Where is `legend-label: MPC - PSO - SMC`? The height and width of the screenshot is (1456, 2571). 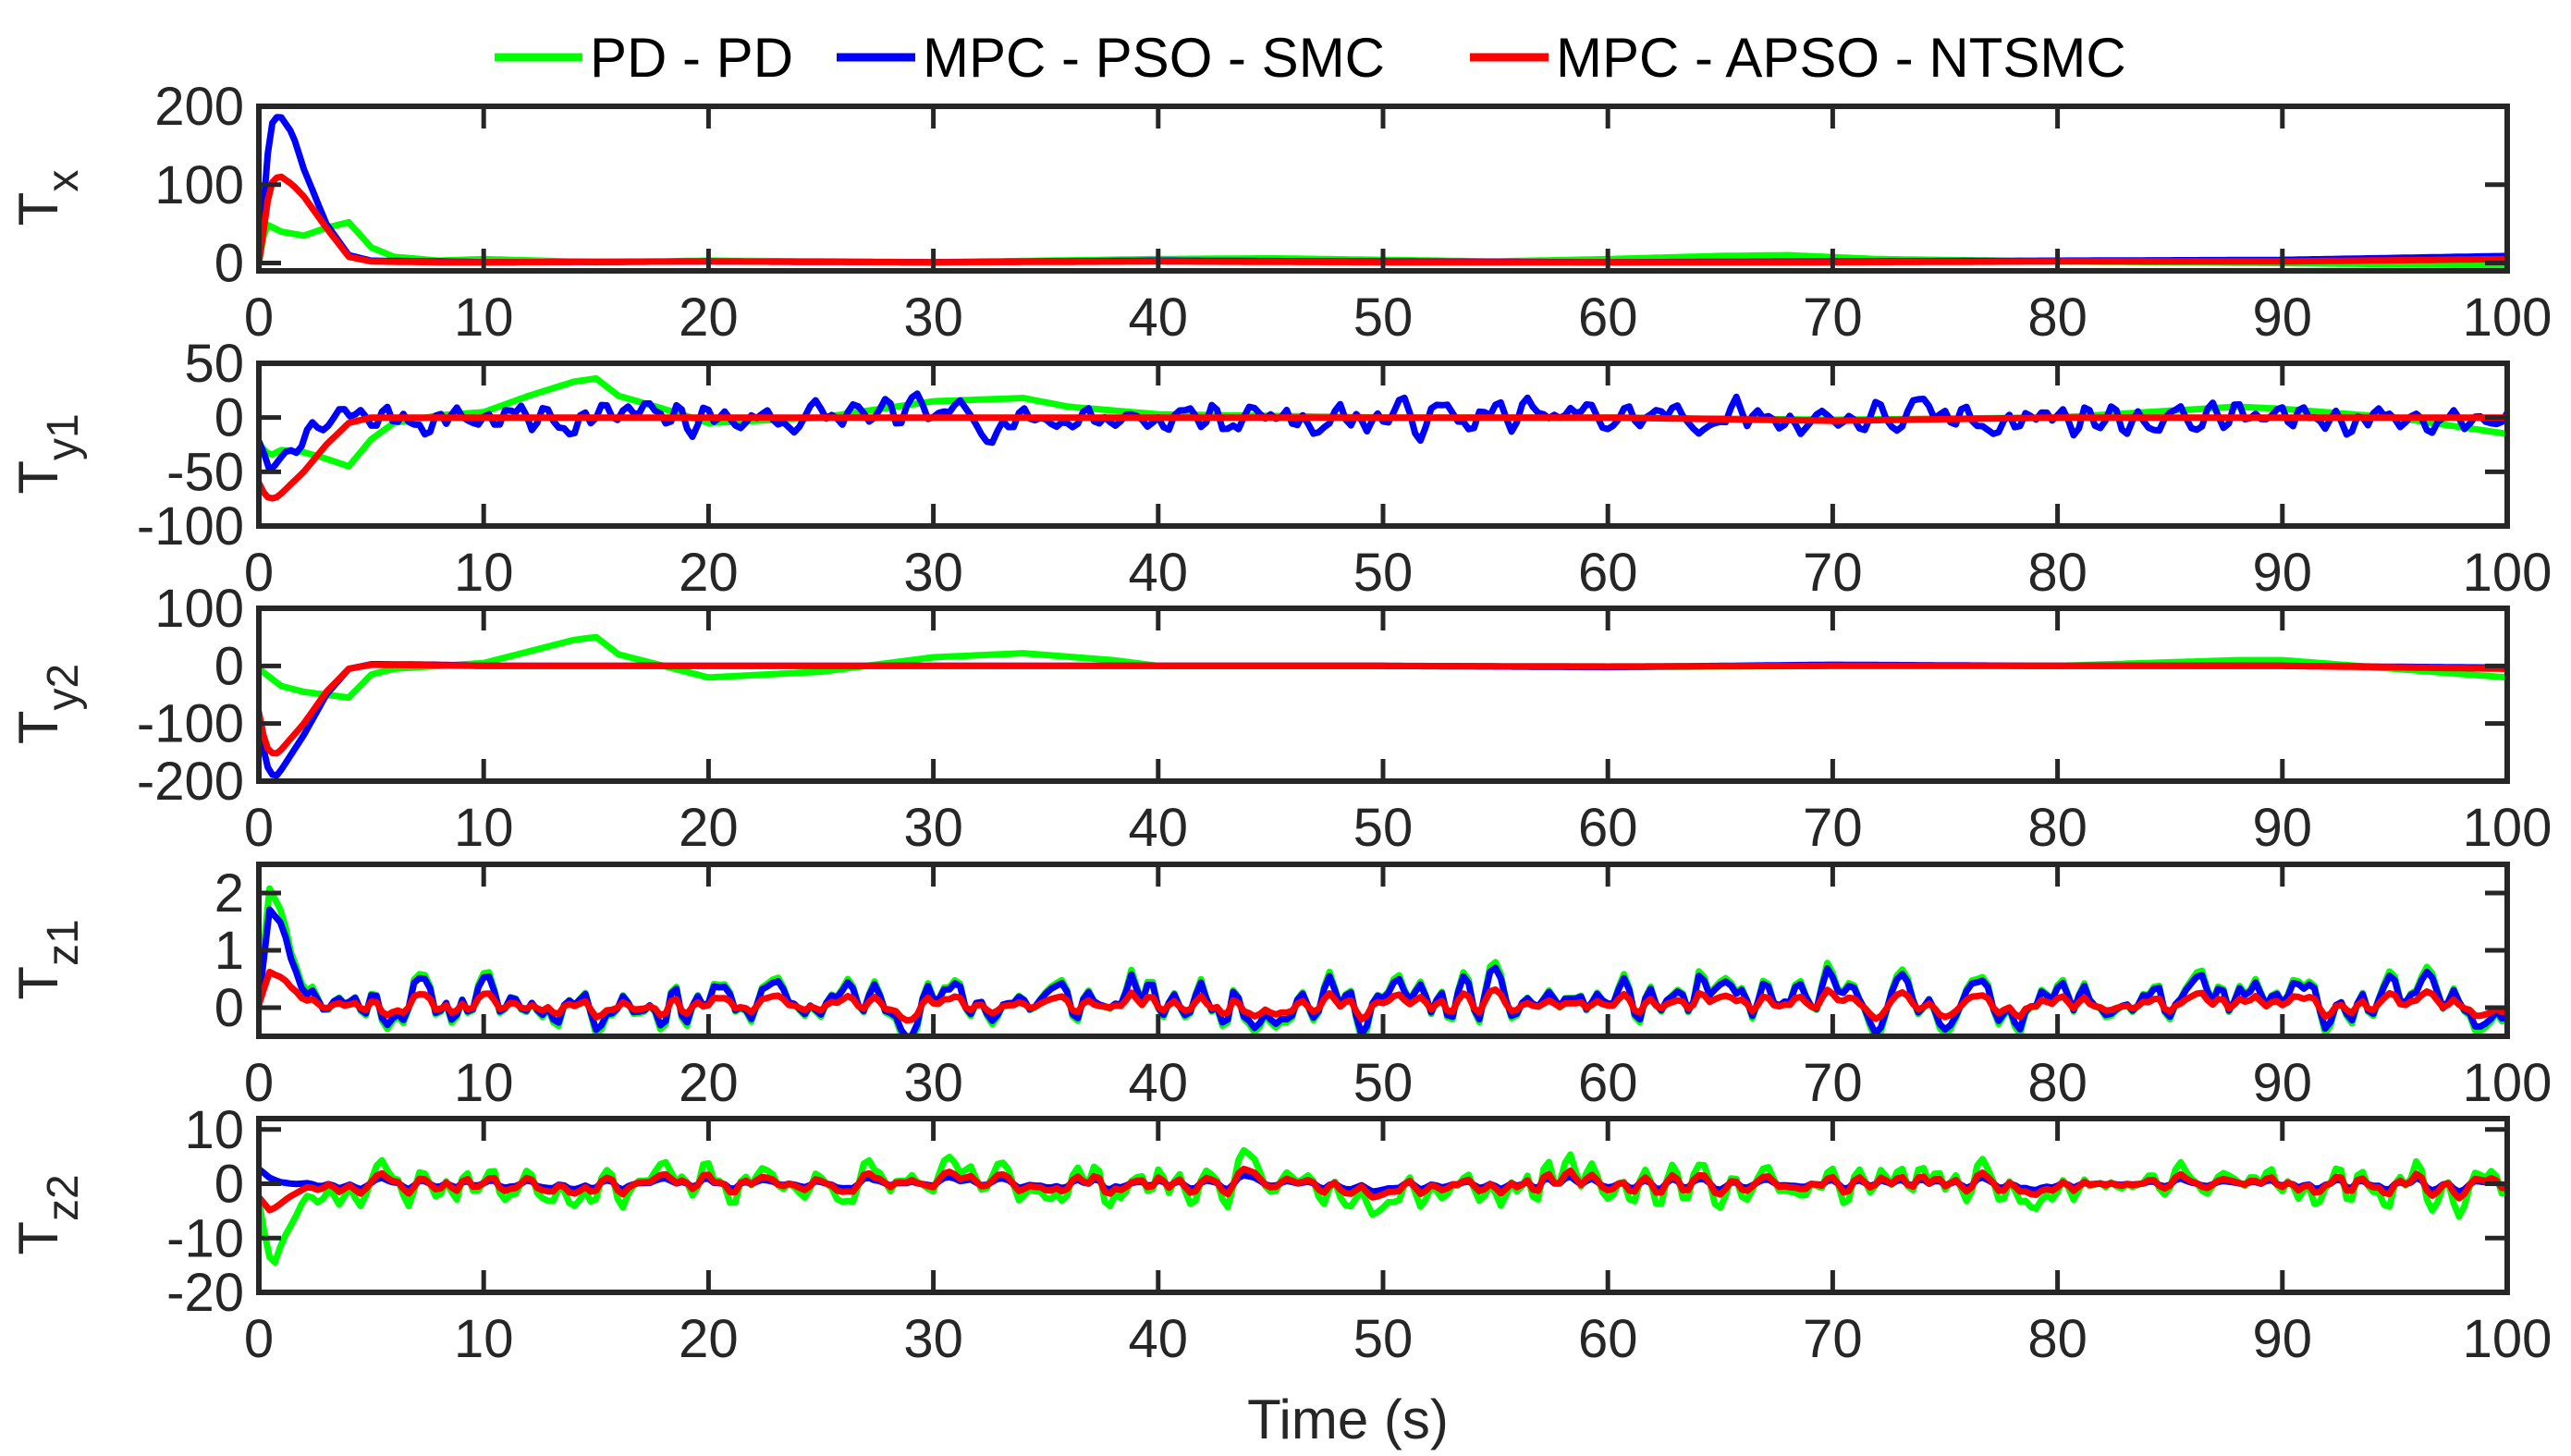 legend-label: MPC - PSO - SMC is located at coordinates (1154, 58).